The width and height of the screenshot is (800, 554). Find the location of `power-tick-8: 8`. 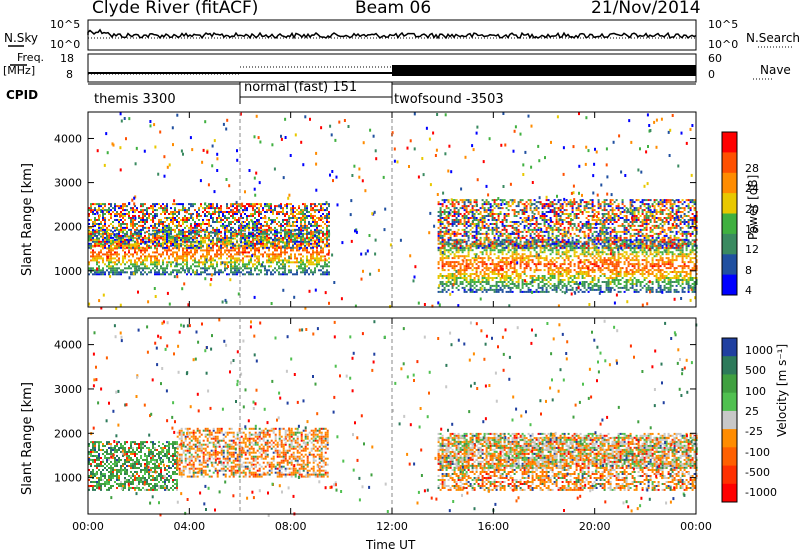

power-tick-8: 8 is located at coordinates (748, 270).